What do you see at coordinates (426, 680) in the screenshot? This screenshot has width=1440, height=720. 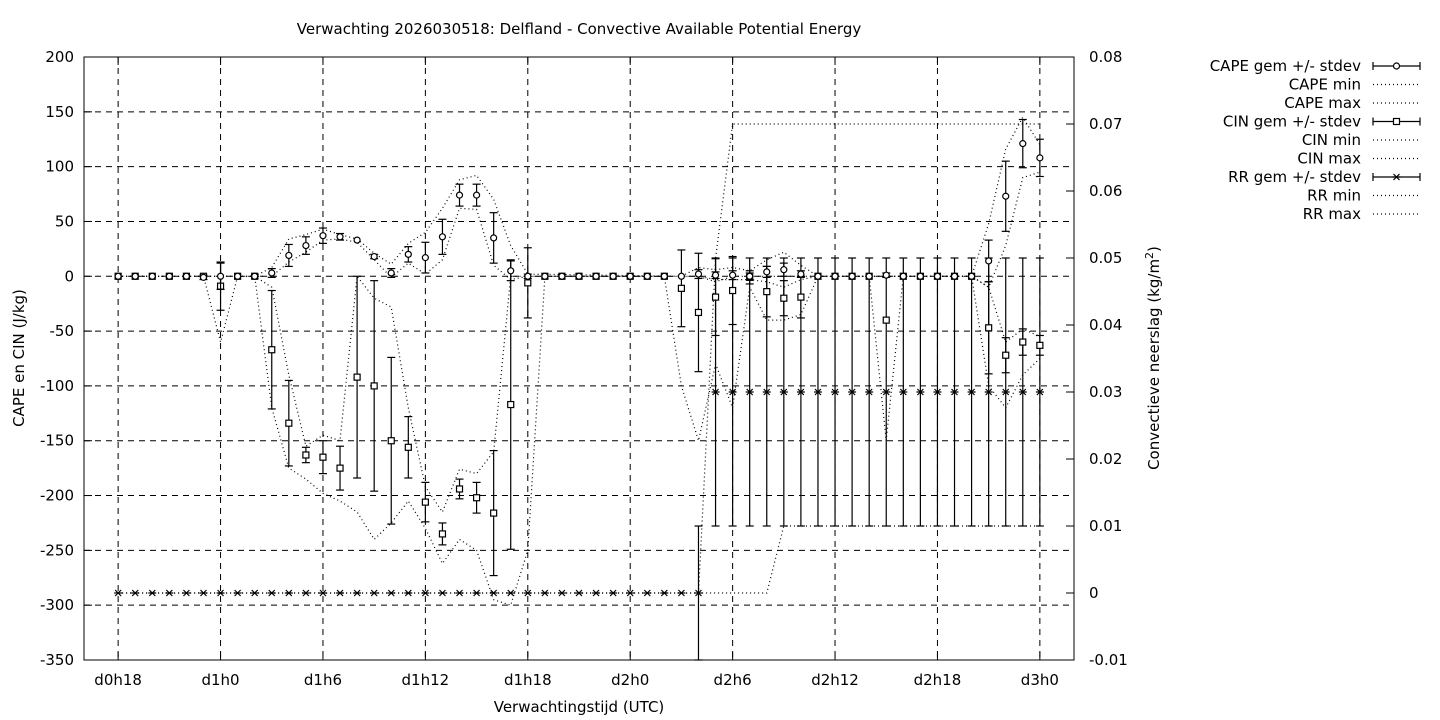 I see `x-tick-label: d1h12` at bounding box center [426, 680].